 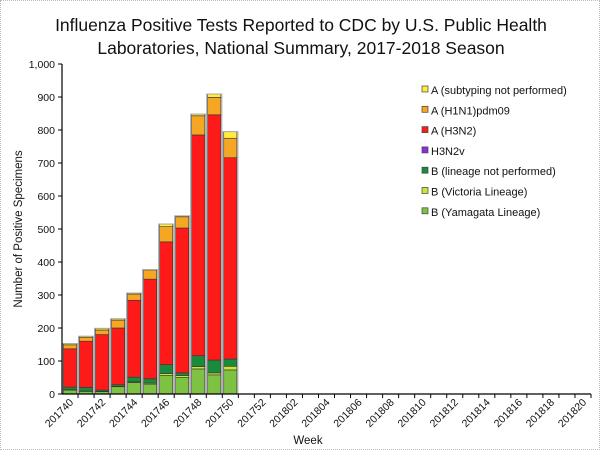 I want to click on bar-201749-a-h1n1-pdm09, so click(x=214, y=105).